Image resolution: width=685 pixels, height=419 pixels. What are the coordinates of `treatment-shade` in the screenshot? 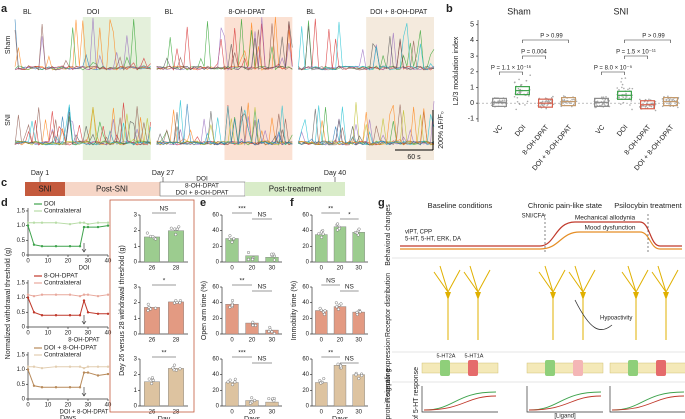 It's located at (116, 88).